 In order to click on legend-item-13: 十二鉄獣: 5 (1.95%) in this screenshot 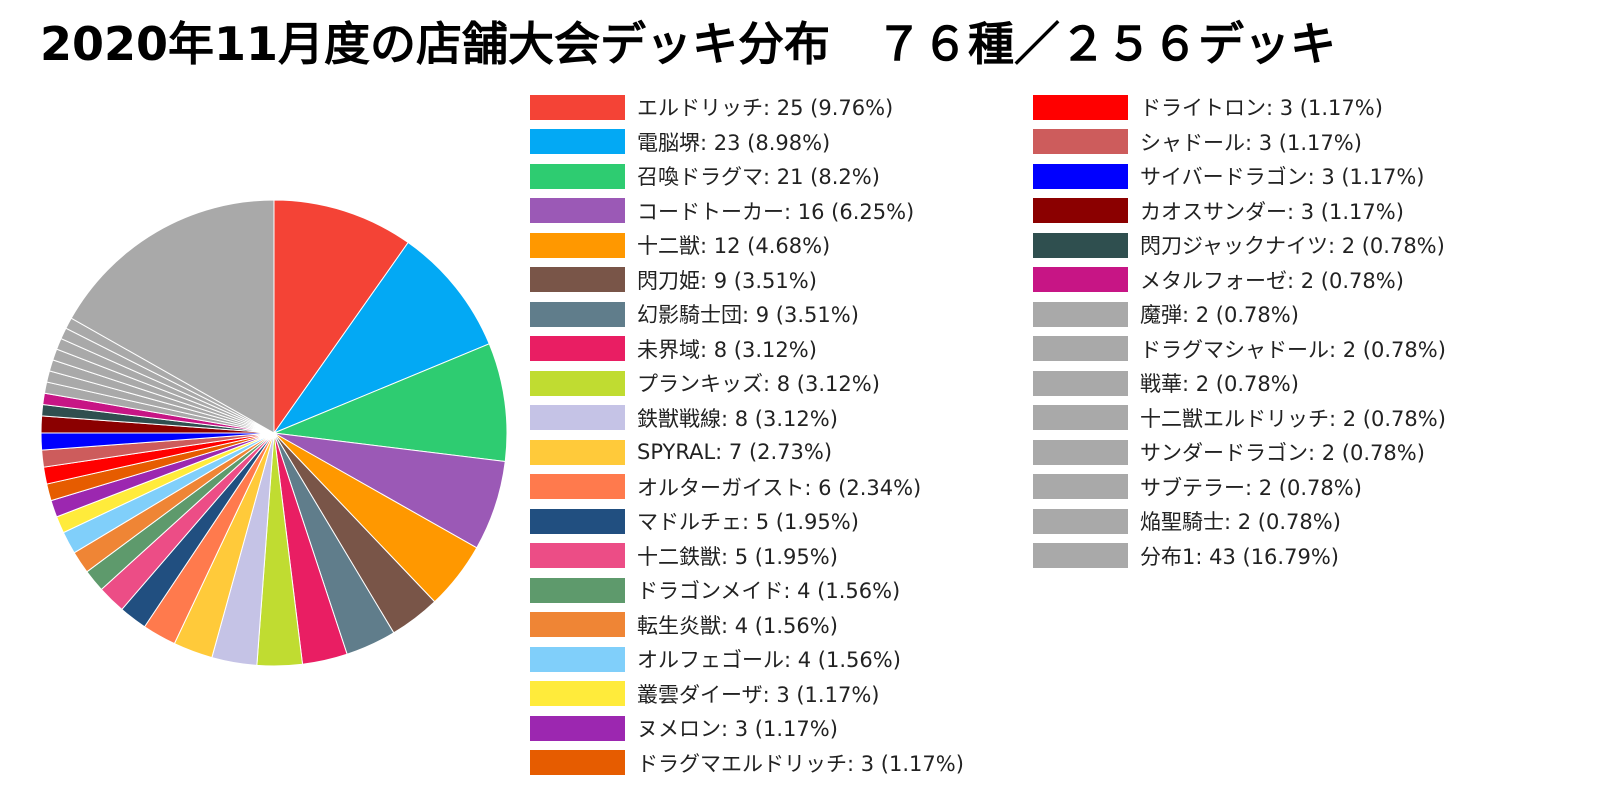, I will do `click(747, 556)`.